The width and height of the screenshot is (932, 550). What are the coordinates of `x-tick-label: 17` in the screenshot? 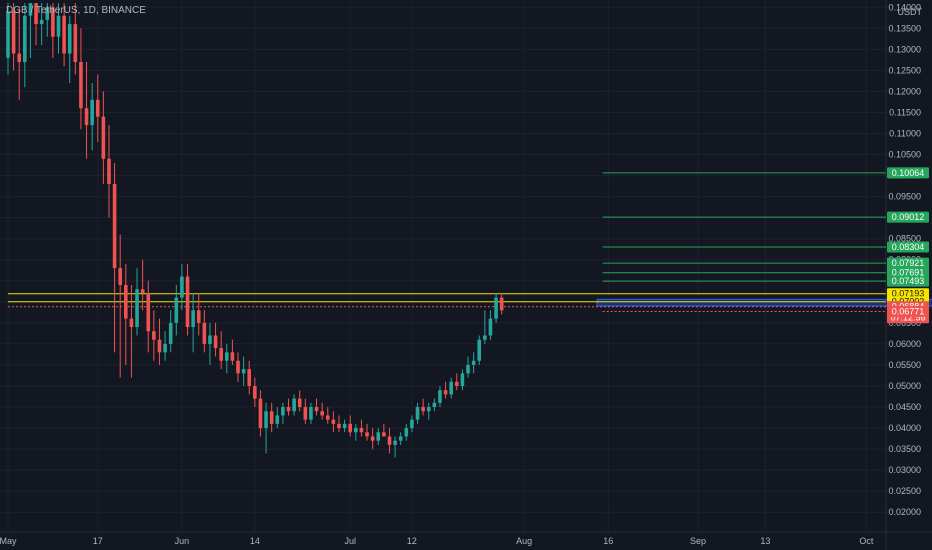 It's located at (98, 541).